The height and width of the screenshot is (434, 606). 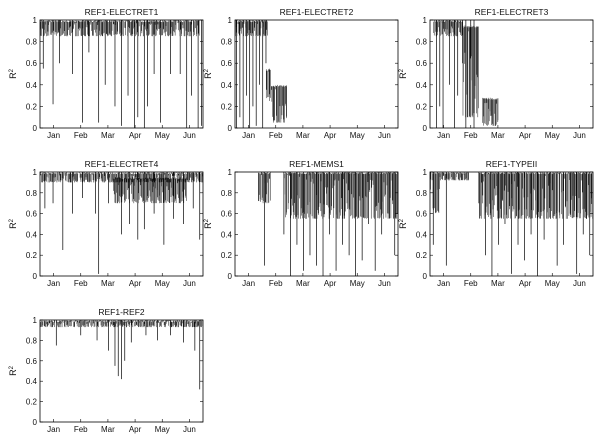 I want to click on subplot-title: REF1-ELECTRET1, so click(x=122, y=12).